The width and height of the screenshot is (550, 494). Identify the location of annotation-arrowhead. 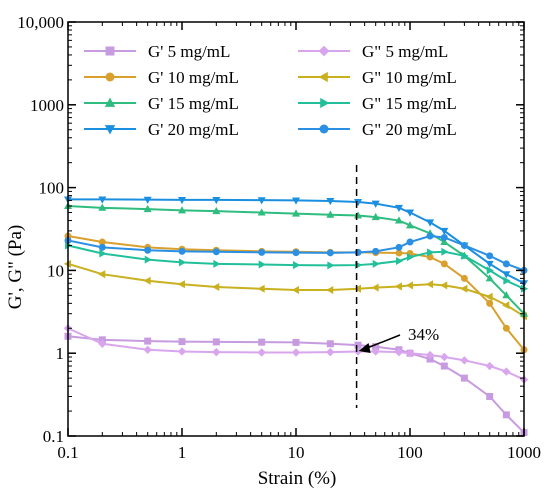
(364, 348).